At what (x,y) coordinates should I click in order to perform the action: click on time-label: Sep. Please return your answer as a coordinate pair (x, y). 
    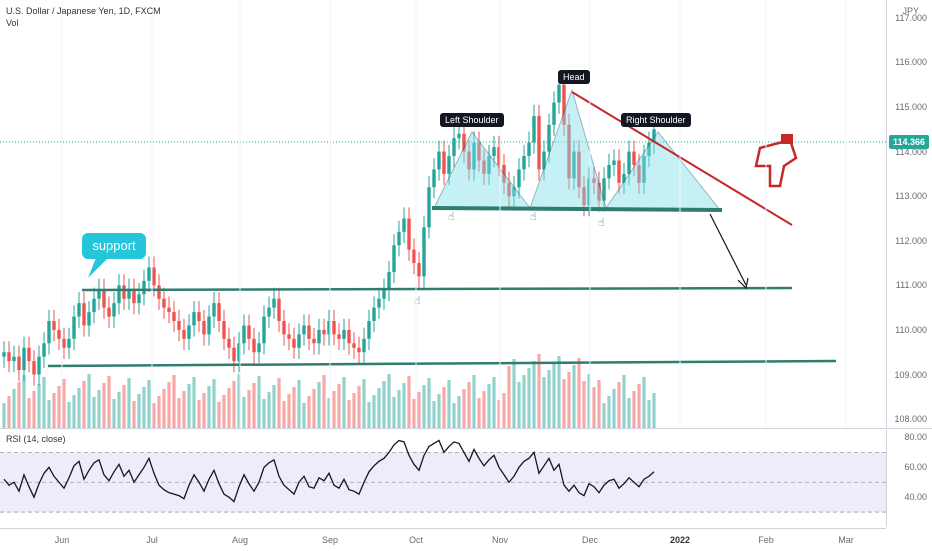
    Looking at the image, I should click on (330, 540).